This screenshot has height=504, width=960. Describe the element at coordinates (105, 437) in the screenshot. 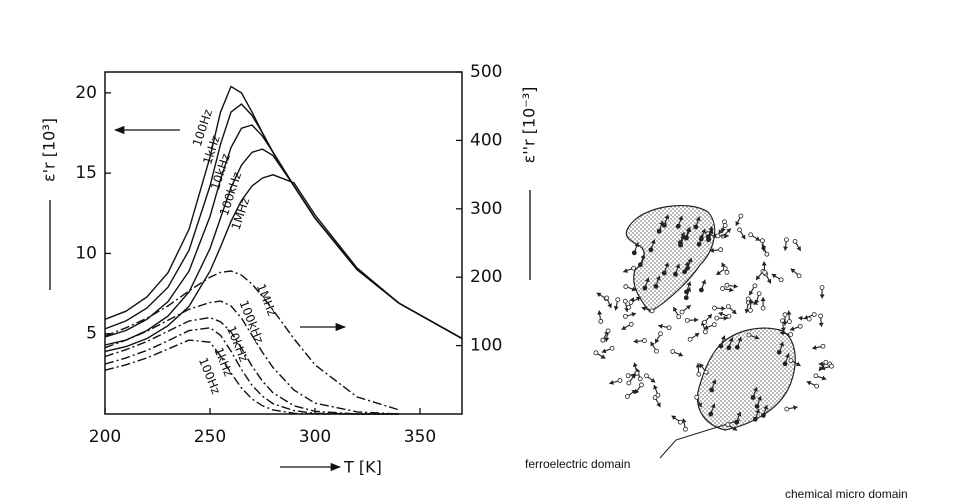

I see `x-tick-label: 200` at that location.